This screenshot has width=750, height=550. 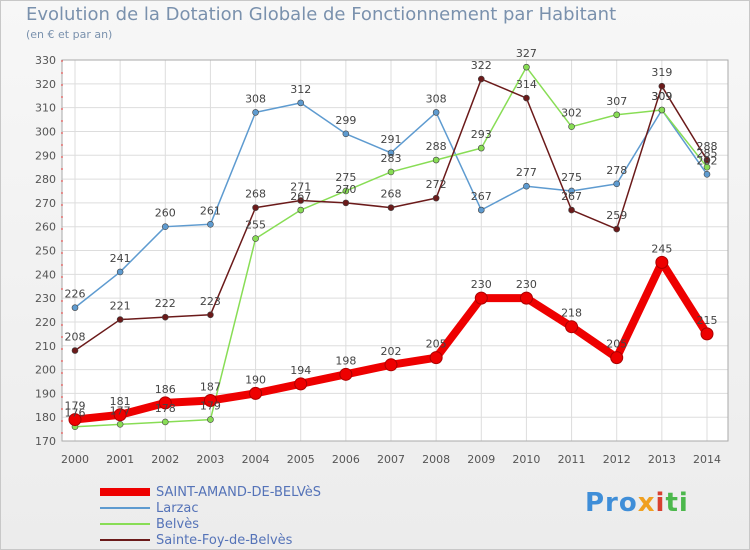 I want to click on legend-label: Belvès, so click(x=177, y=524).